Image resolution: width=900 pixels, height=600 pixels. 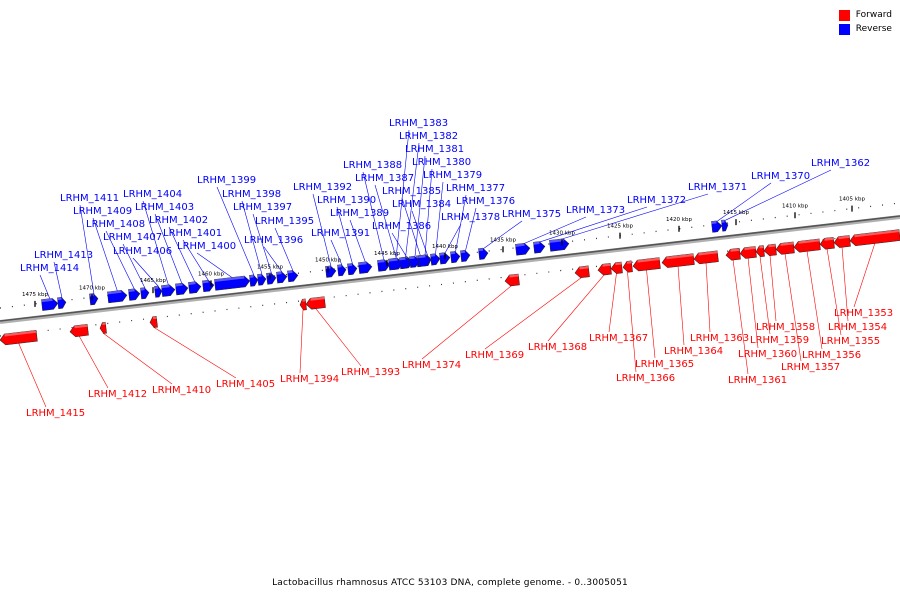 What do you see at coordinates (273, 240) in the screenshot?
I see `reverse-gene-label: LRHM_1396` at bounding box center [273, 240].